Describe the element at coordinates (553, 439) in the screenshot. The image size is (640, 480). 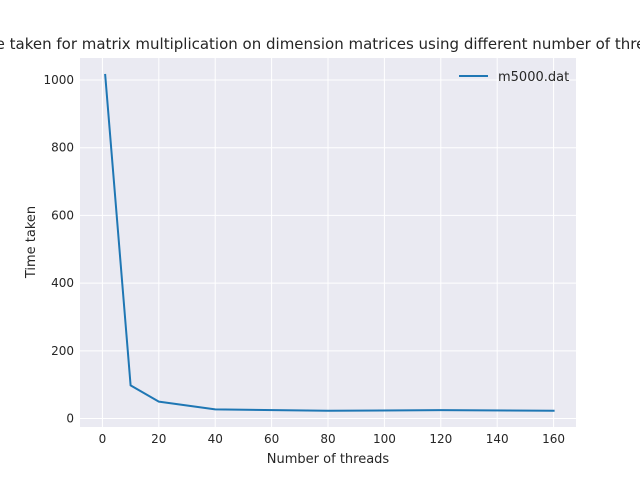
I see `x-tick-label: 160` at that location.